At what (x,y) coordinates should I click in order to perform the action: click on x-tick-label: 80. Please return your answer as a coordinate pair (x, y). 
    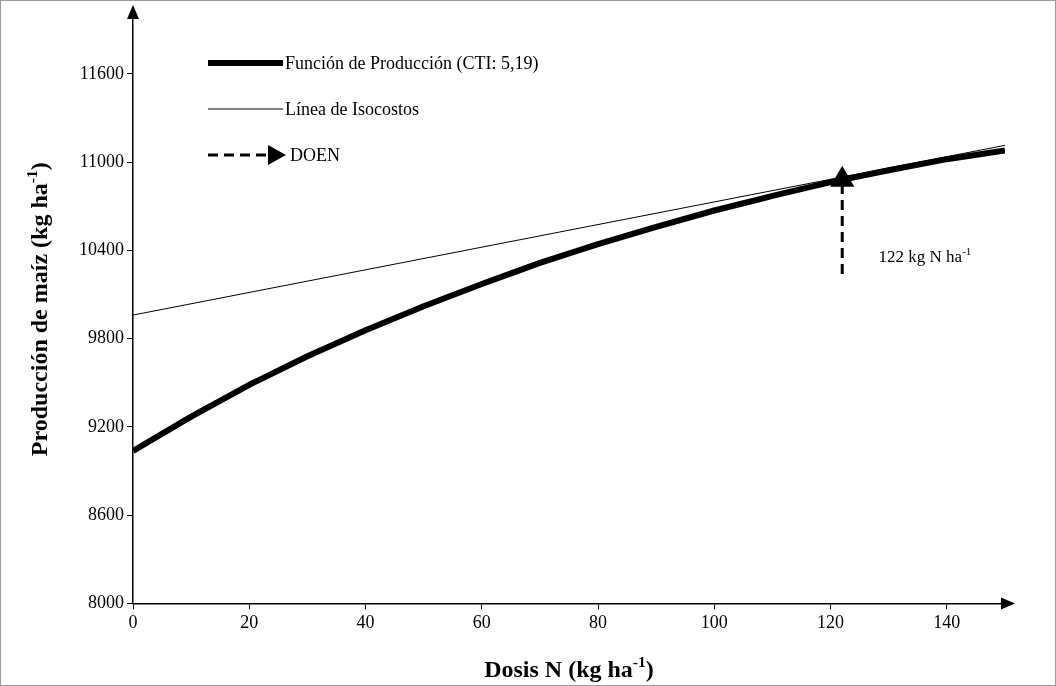
    Looking at the image, I should click on (598, 621).